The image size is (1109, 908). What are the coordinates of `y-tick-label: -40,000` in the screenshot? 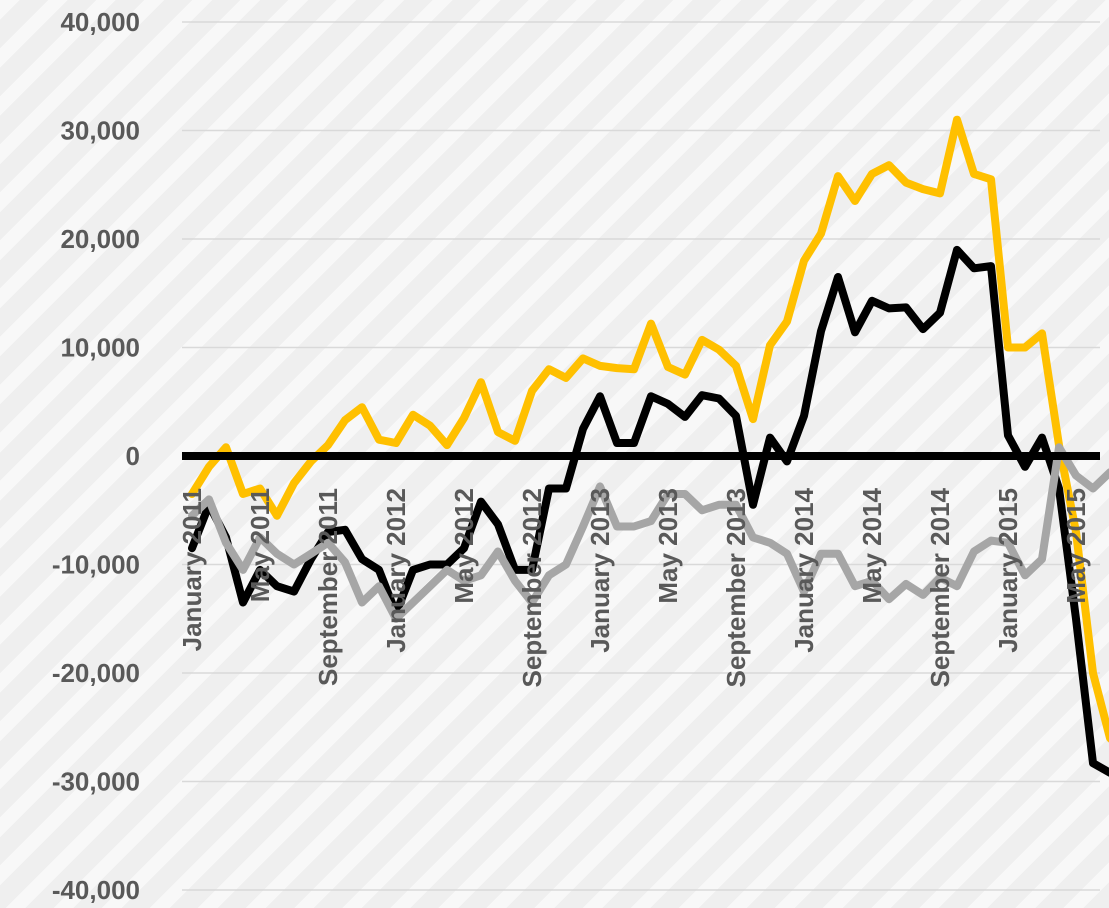 It's located at (96, 890).